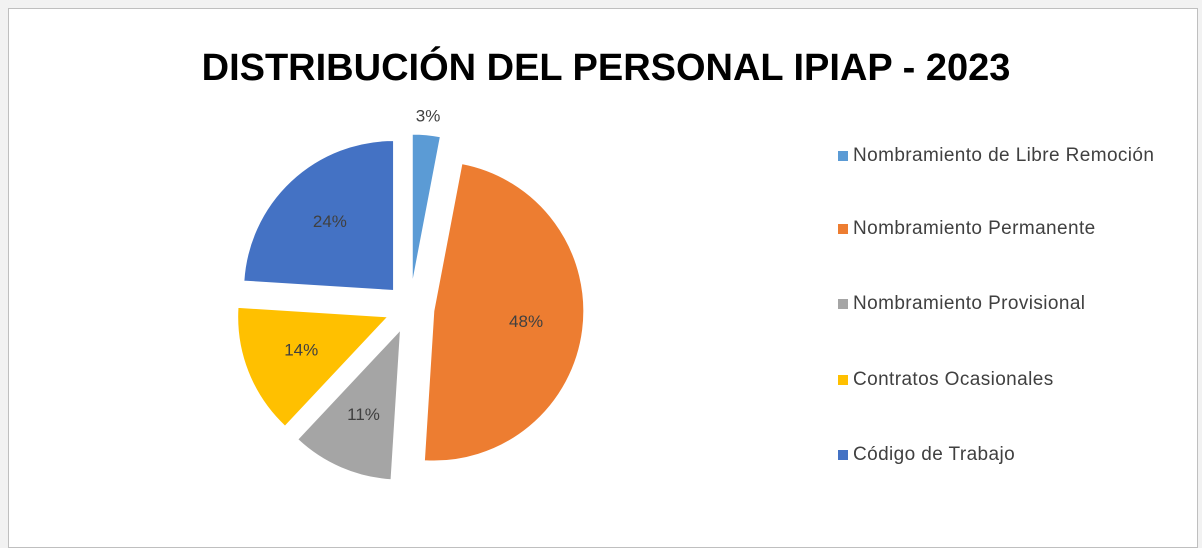  I want to click on data-label: 3%, so click(428, 115).